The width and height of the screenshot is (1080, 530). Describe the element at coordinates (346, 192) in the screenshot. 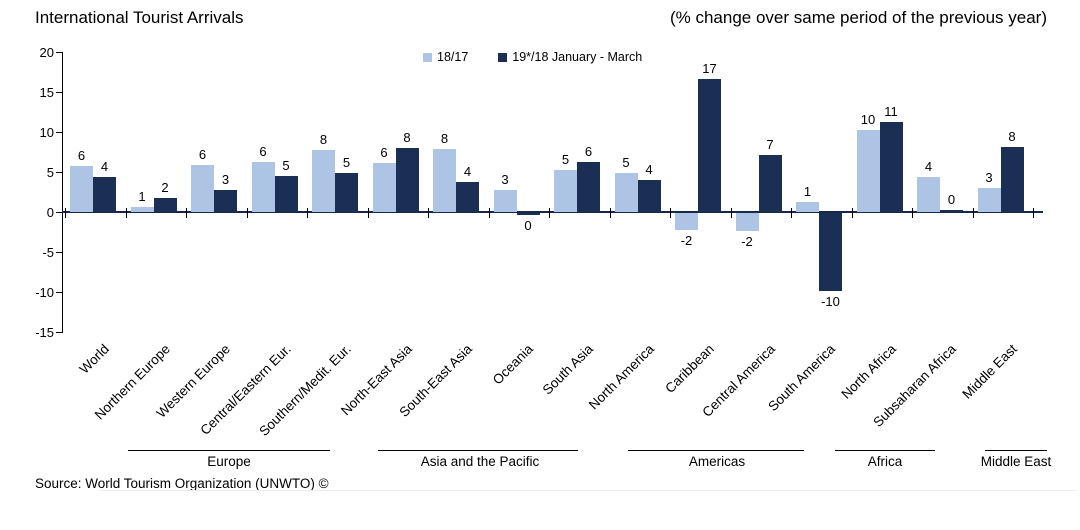

I see `bar-19*/18-southern-medit-eur-` at that location.